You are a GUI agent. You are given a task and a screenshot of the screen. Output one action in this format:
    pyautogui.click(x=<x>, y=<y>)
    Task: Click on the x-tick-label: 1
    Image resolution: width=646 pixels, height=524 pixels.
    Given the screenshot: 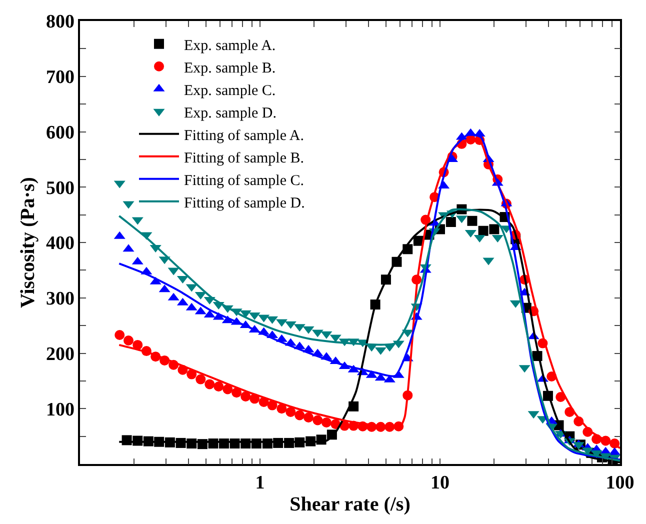 What is the action you would take?
    pyautogui.click(x=260, y=483)
    